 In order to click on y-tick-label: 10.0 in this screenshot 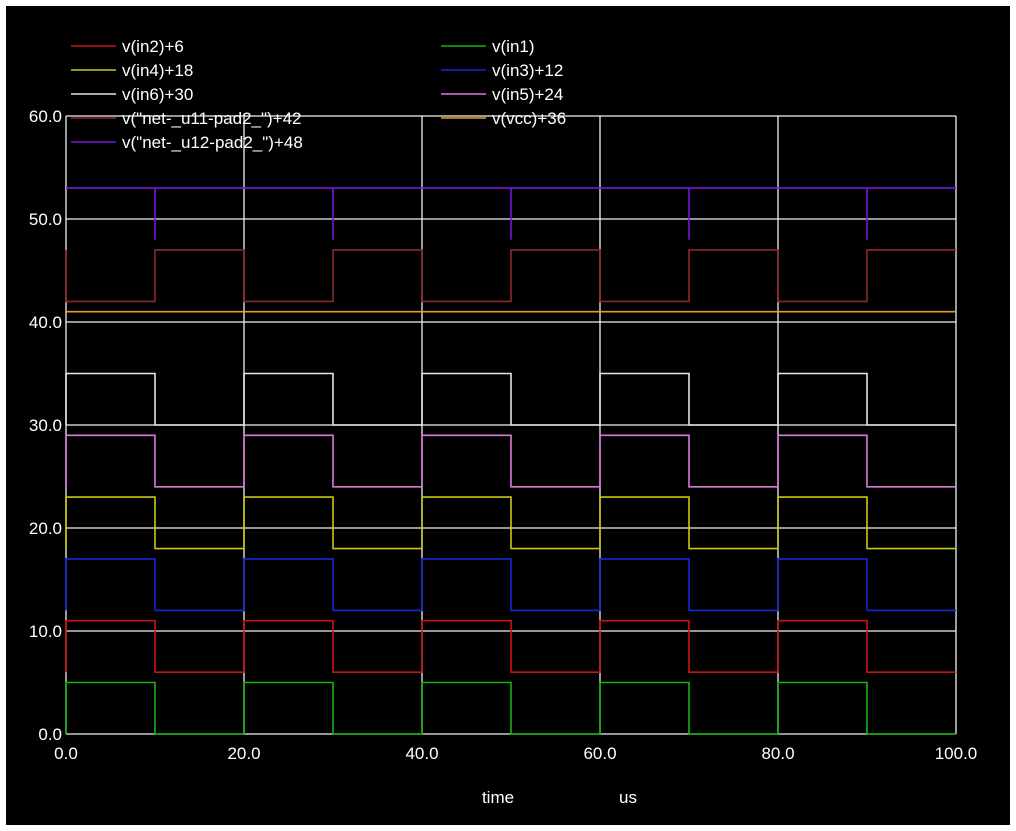, I will do `click(45, 631)`.